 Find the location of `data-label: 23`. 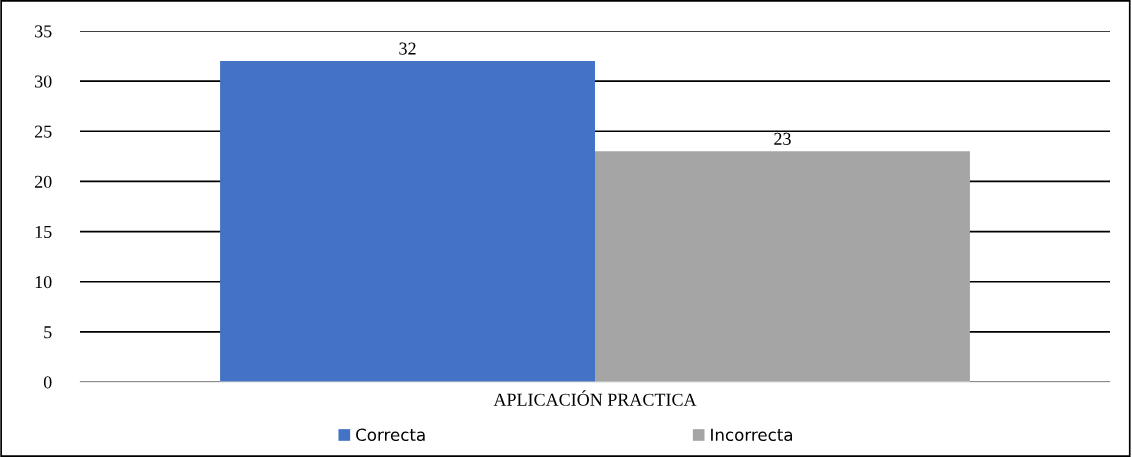

data-label: 23 is located at coordinates (782, 138).